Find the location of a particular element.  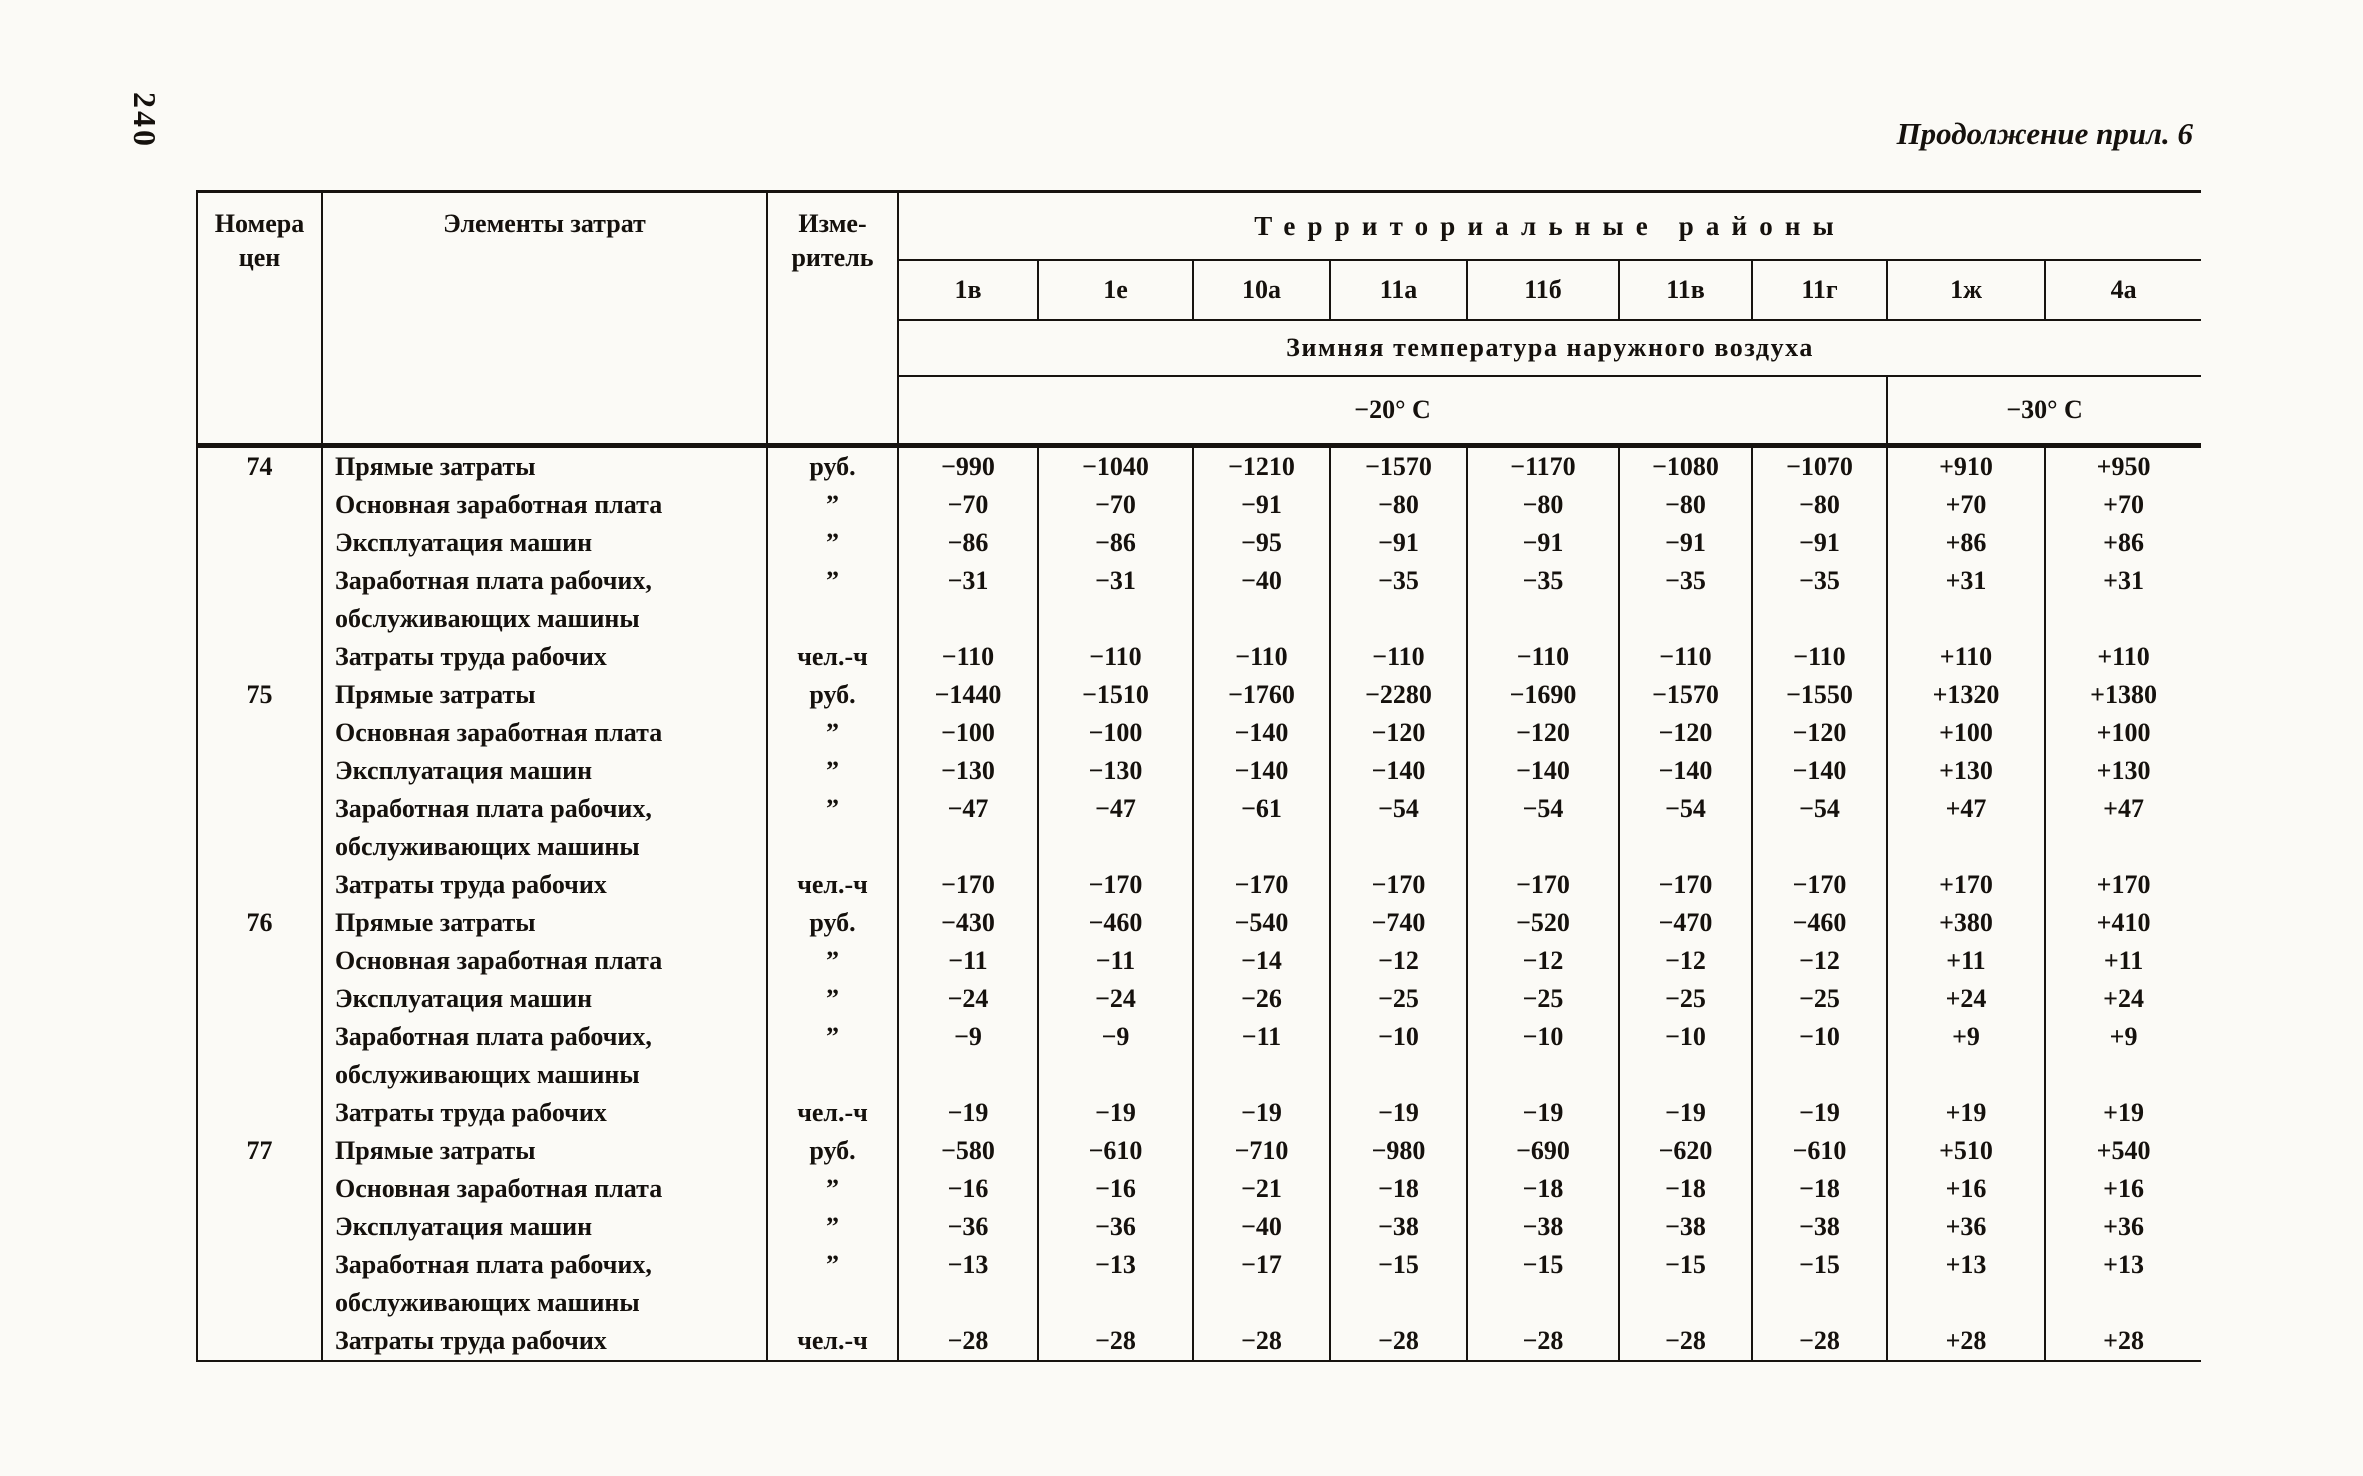

value-cell: +28 is located at coordinates (2122, 1341).